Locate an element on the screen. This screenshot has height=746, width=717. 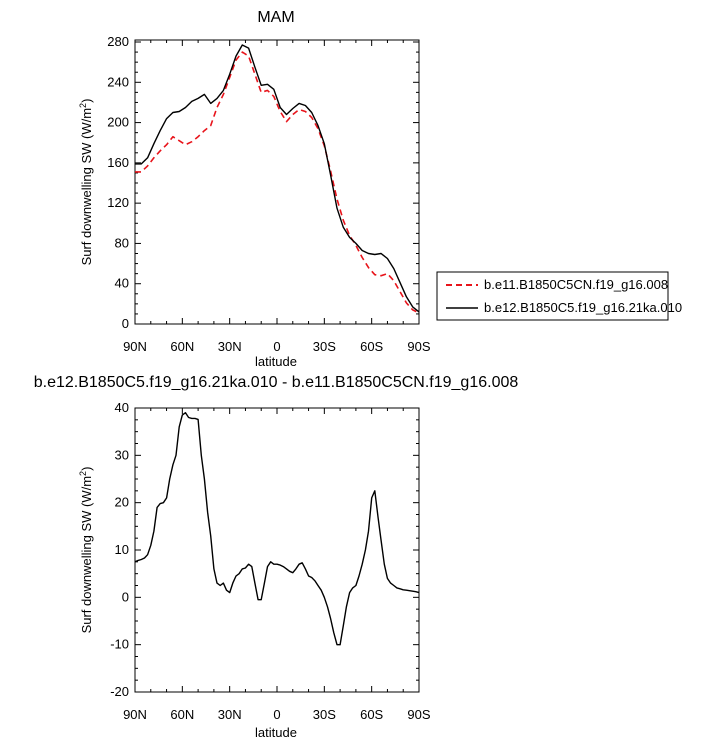
y-tick-label: -20 is located at coordinates (119, 691).